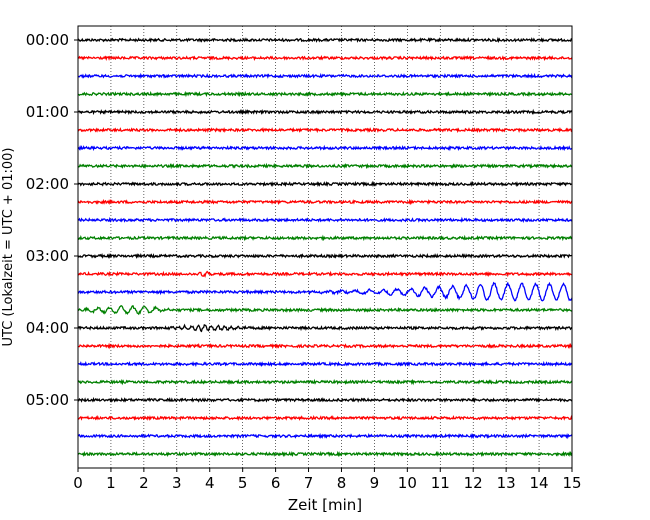 The height and width of the screenshot is (520, 650). Describe the element at coordinates (8, 247) in the screenshot. I see `y-axis-label: UTC (Lokalzeit = UTC + 01:00)` at that location.